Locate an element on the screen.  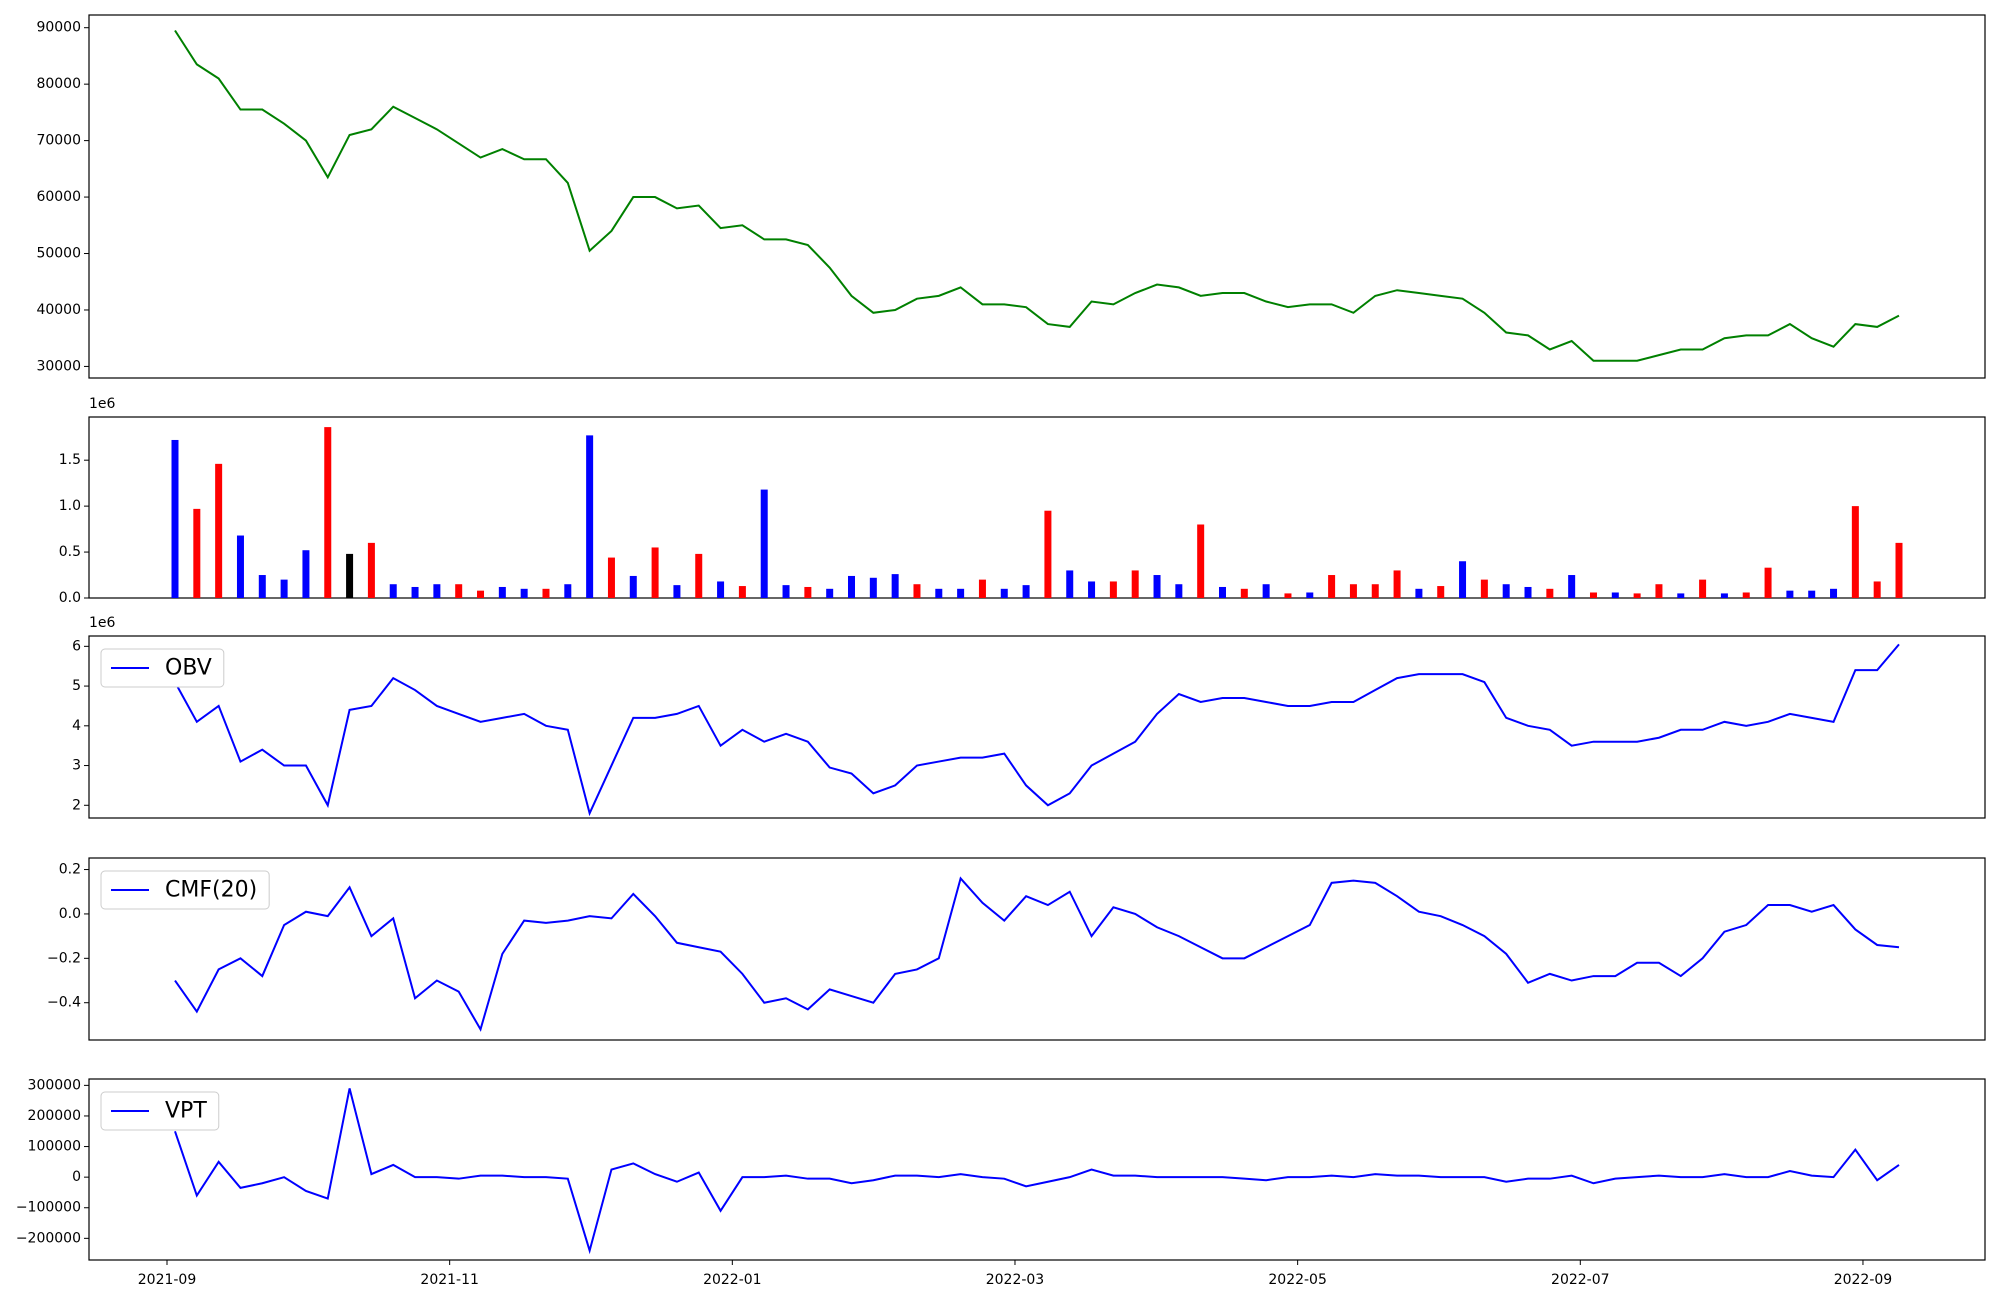
legend: VPT is located at coordinates (160, 1111).